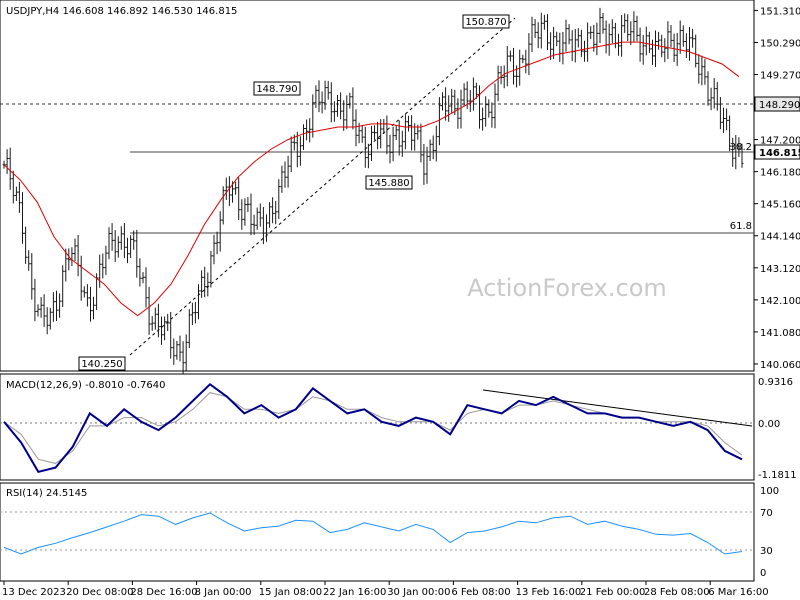  What do you see at coordinates (780, 141) in the screenshot?
I see `price-tick-label: 147.200` at bounding box center [780, 141].